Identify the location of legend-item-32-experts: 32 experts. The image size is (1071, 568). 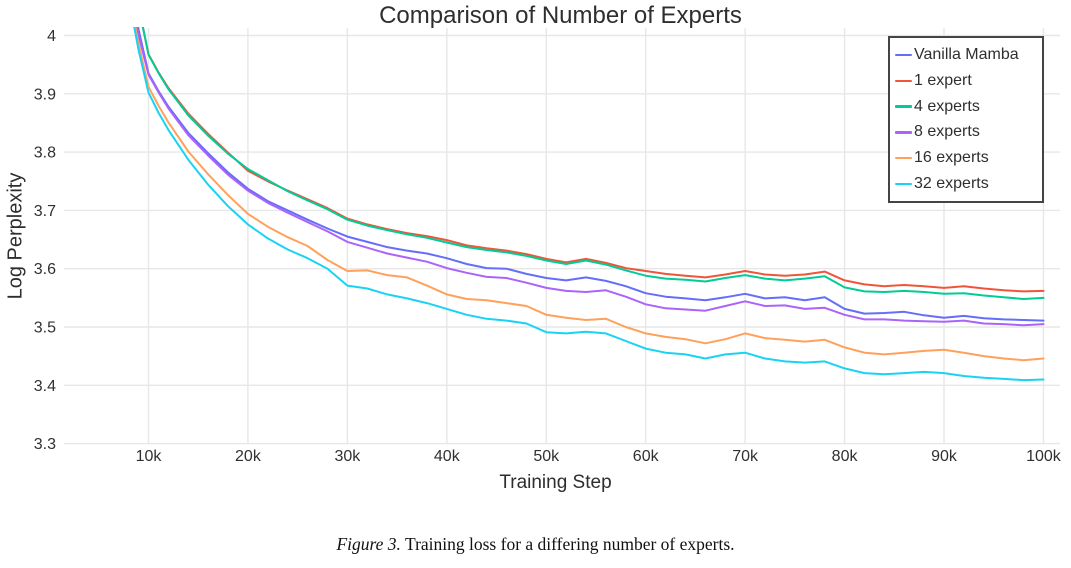
(966, 184).